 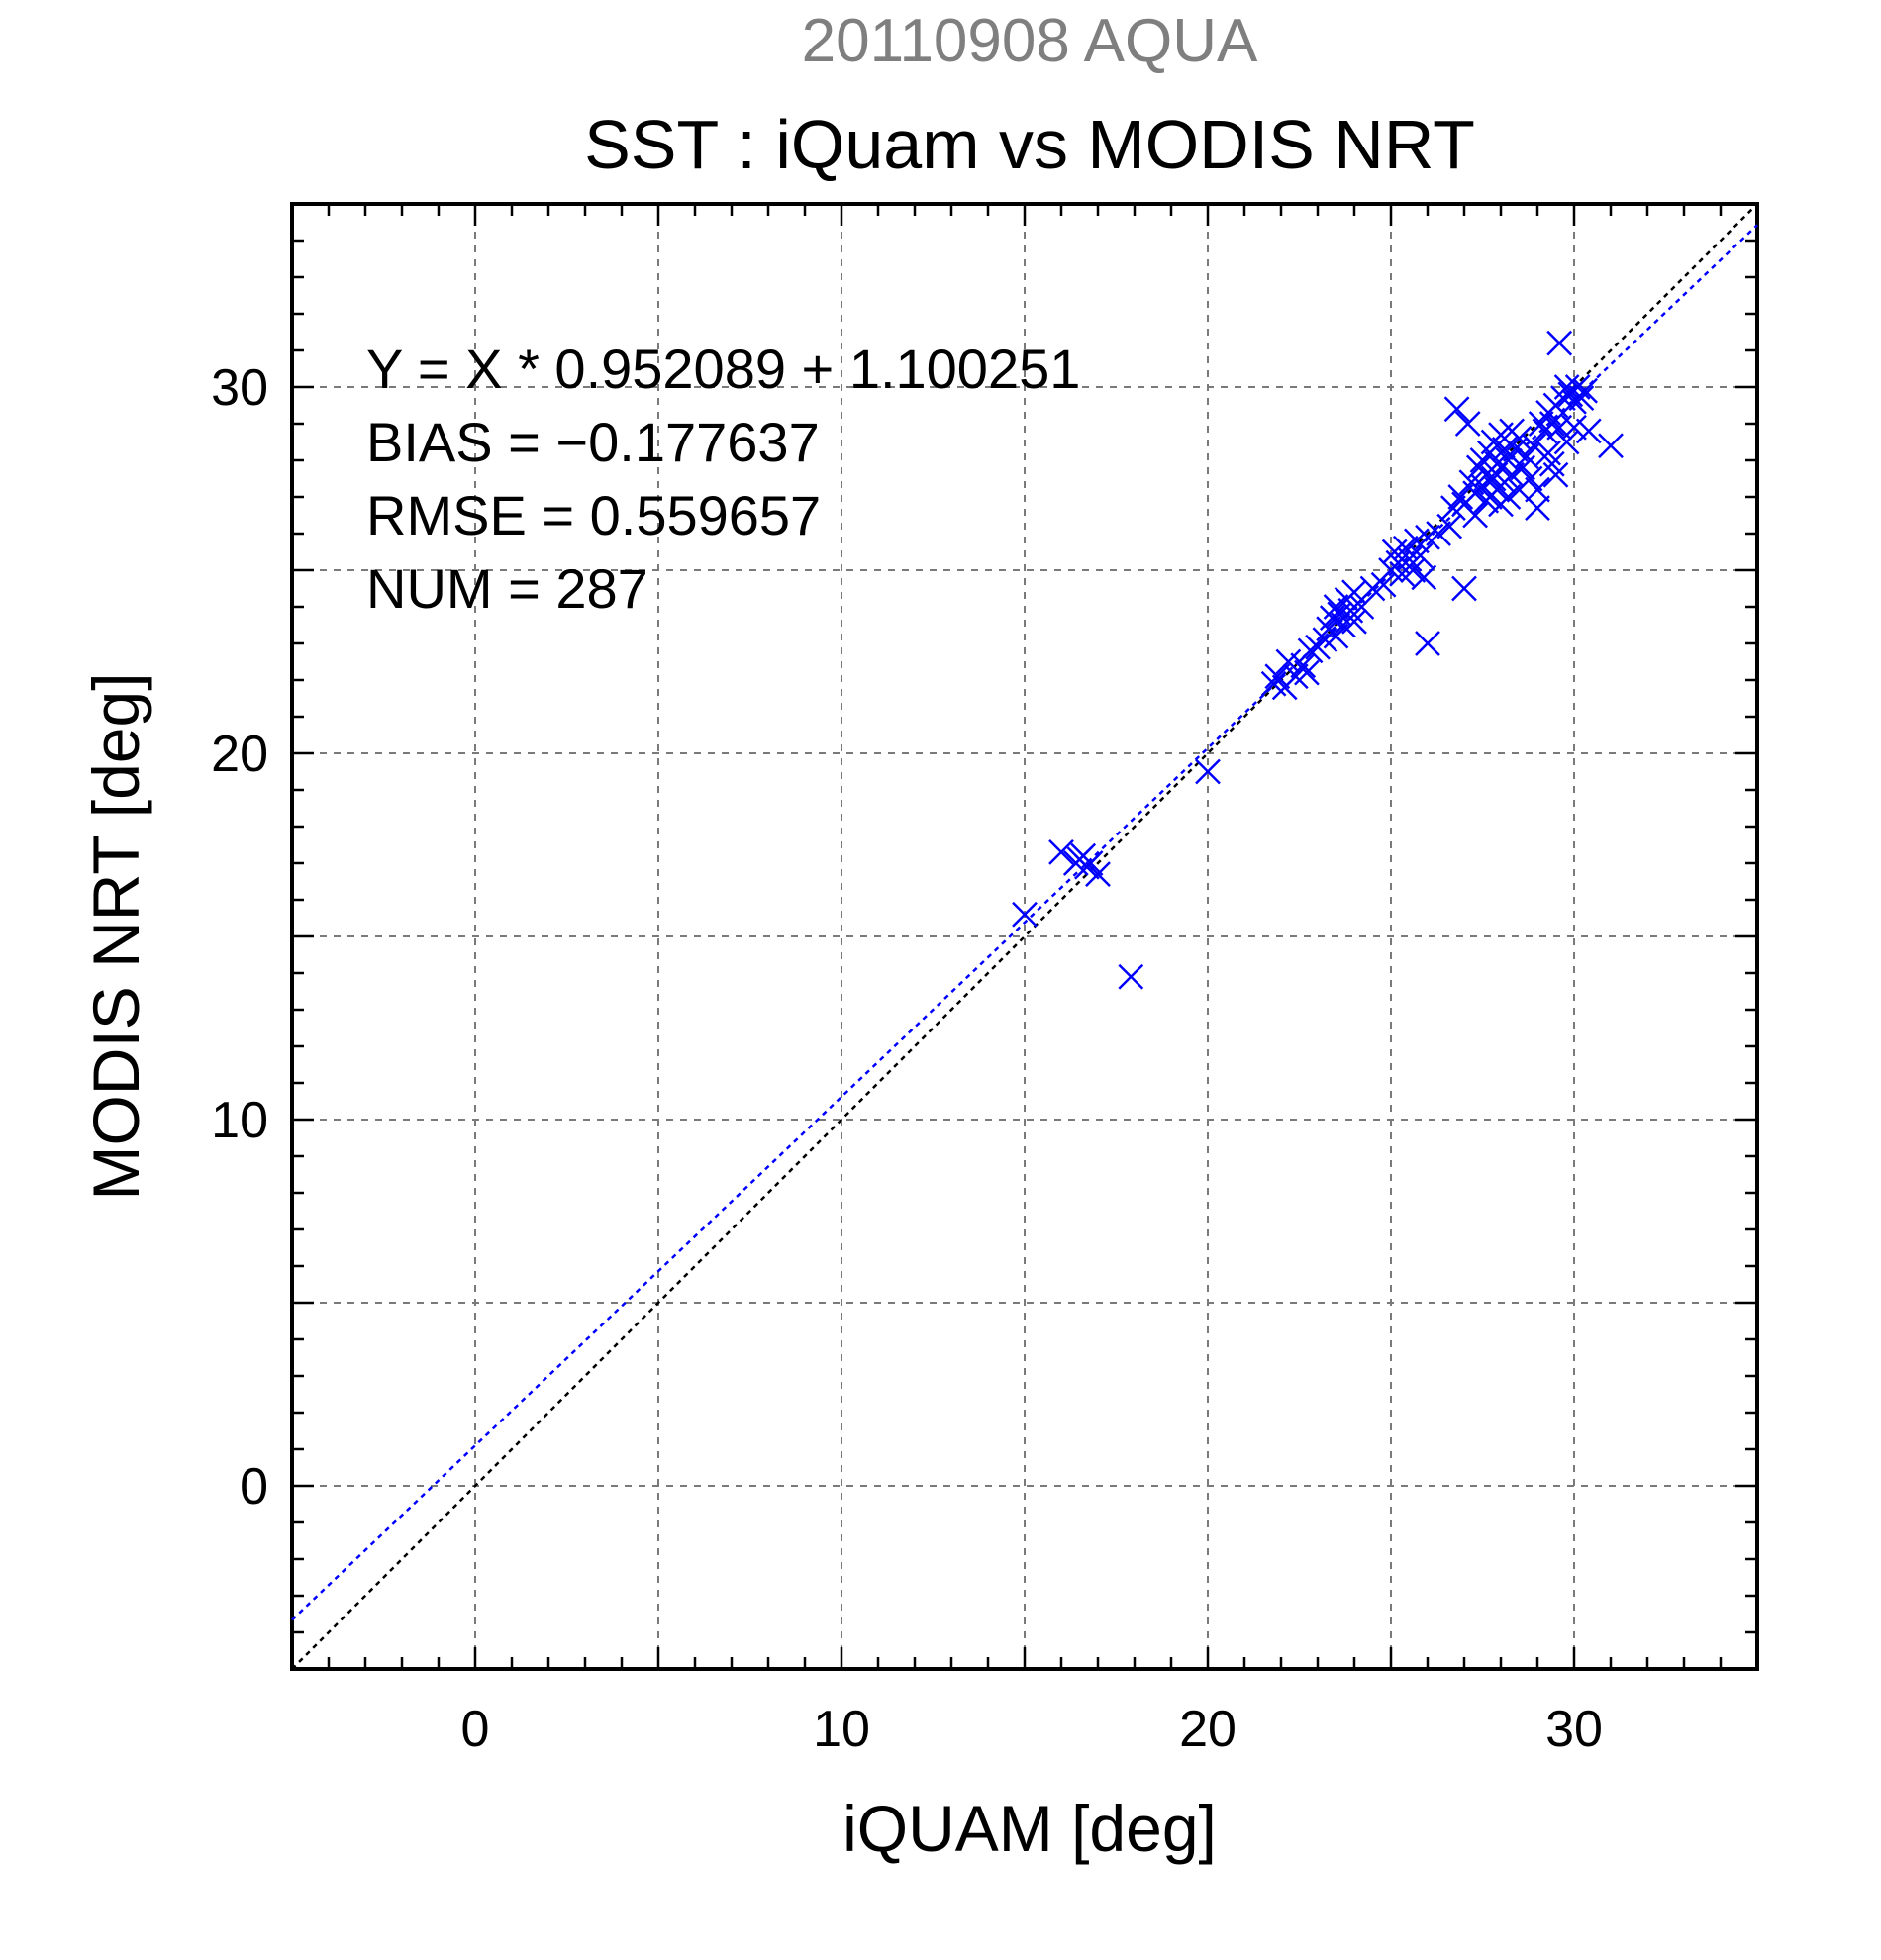 I want to click on y-tick-label: 30, so click(x=240, y=388).